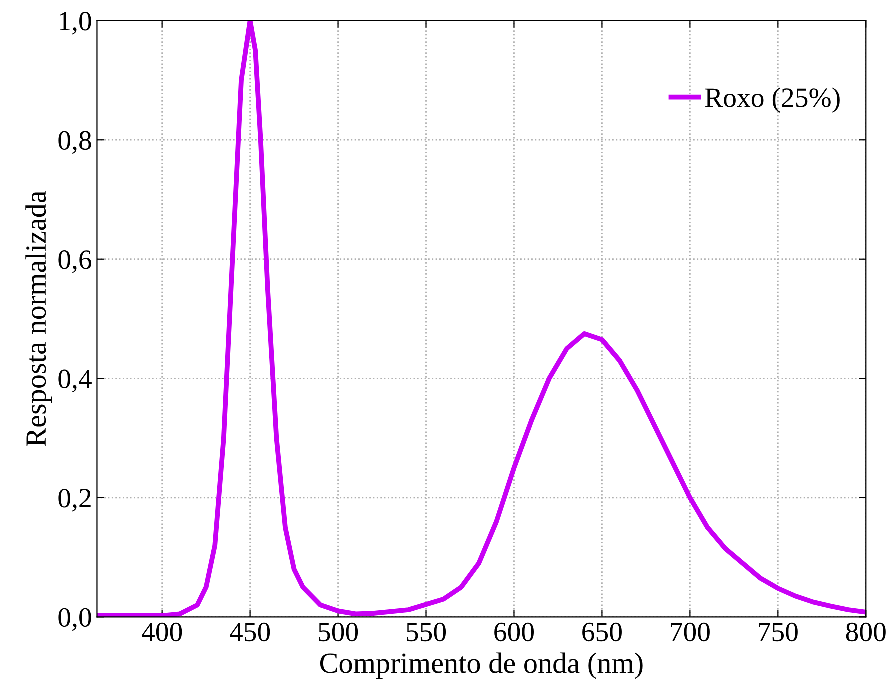  I want to click on y-tick-label: 0,4, so click(75, 381).